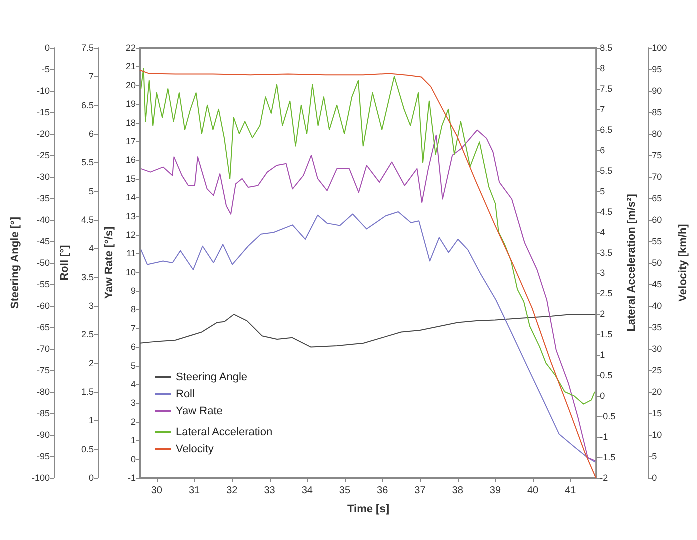  I want to click on y3-tick-label: 5, so click(133, 365).